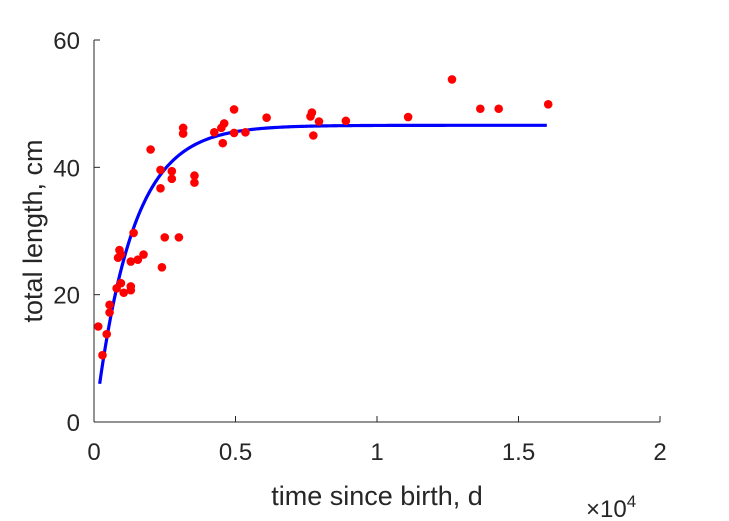 The image size is (729, 521). What do you see at coordinates (631, 501) in the screenshot?
I see `x-axis-exponent-power: 4` at bounding box center [631, 501].